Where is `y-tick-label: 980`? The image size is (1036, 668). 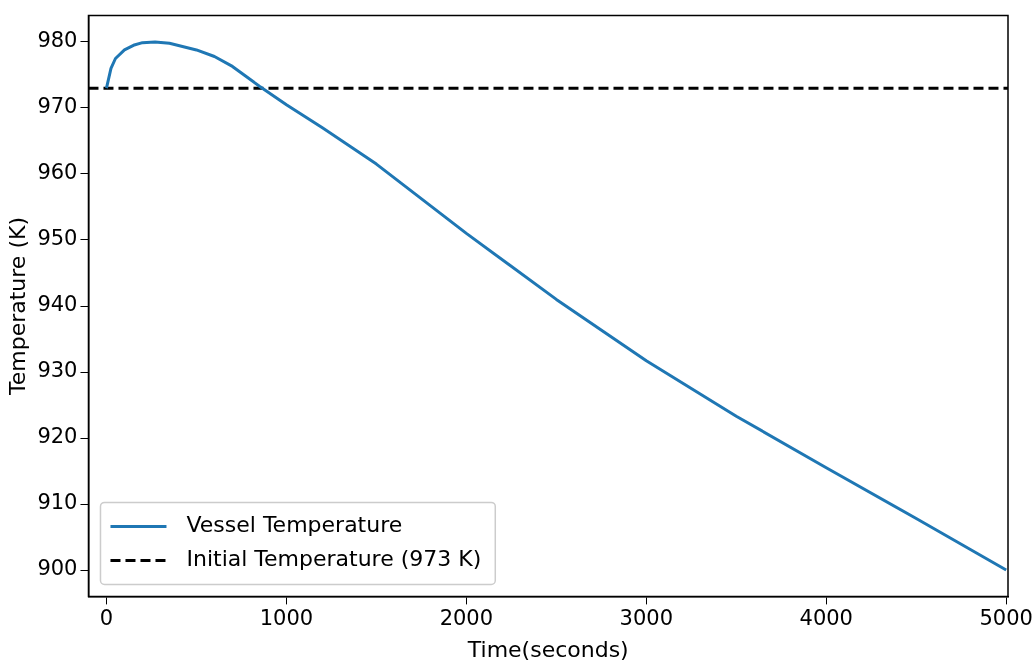
y-tick-label: 980 is located at coordinates (57, 40).